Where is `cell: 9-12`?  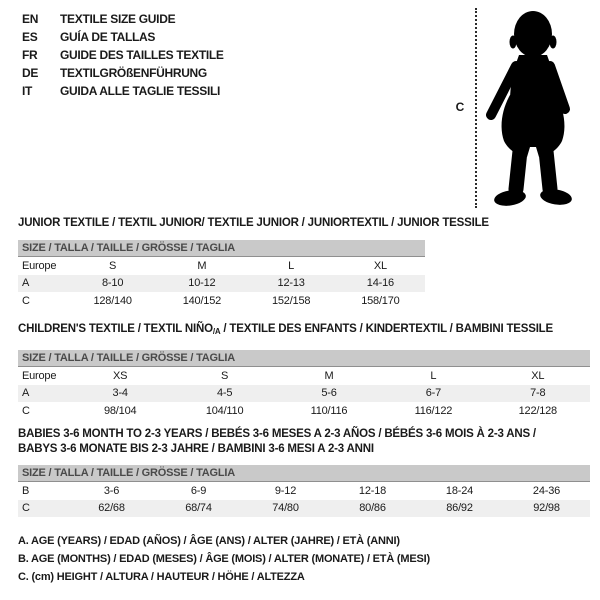 cell: 9-12 is located at coordinates (285, 490).